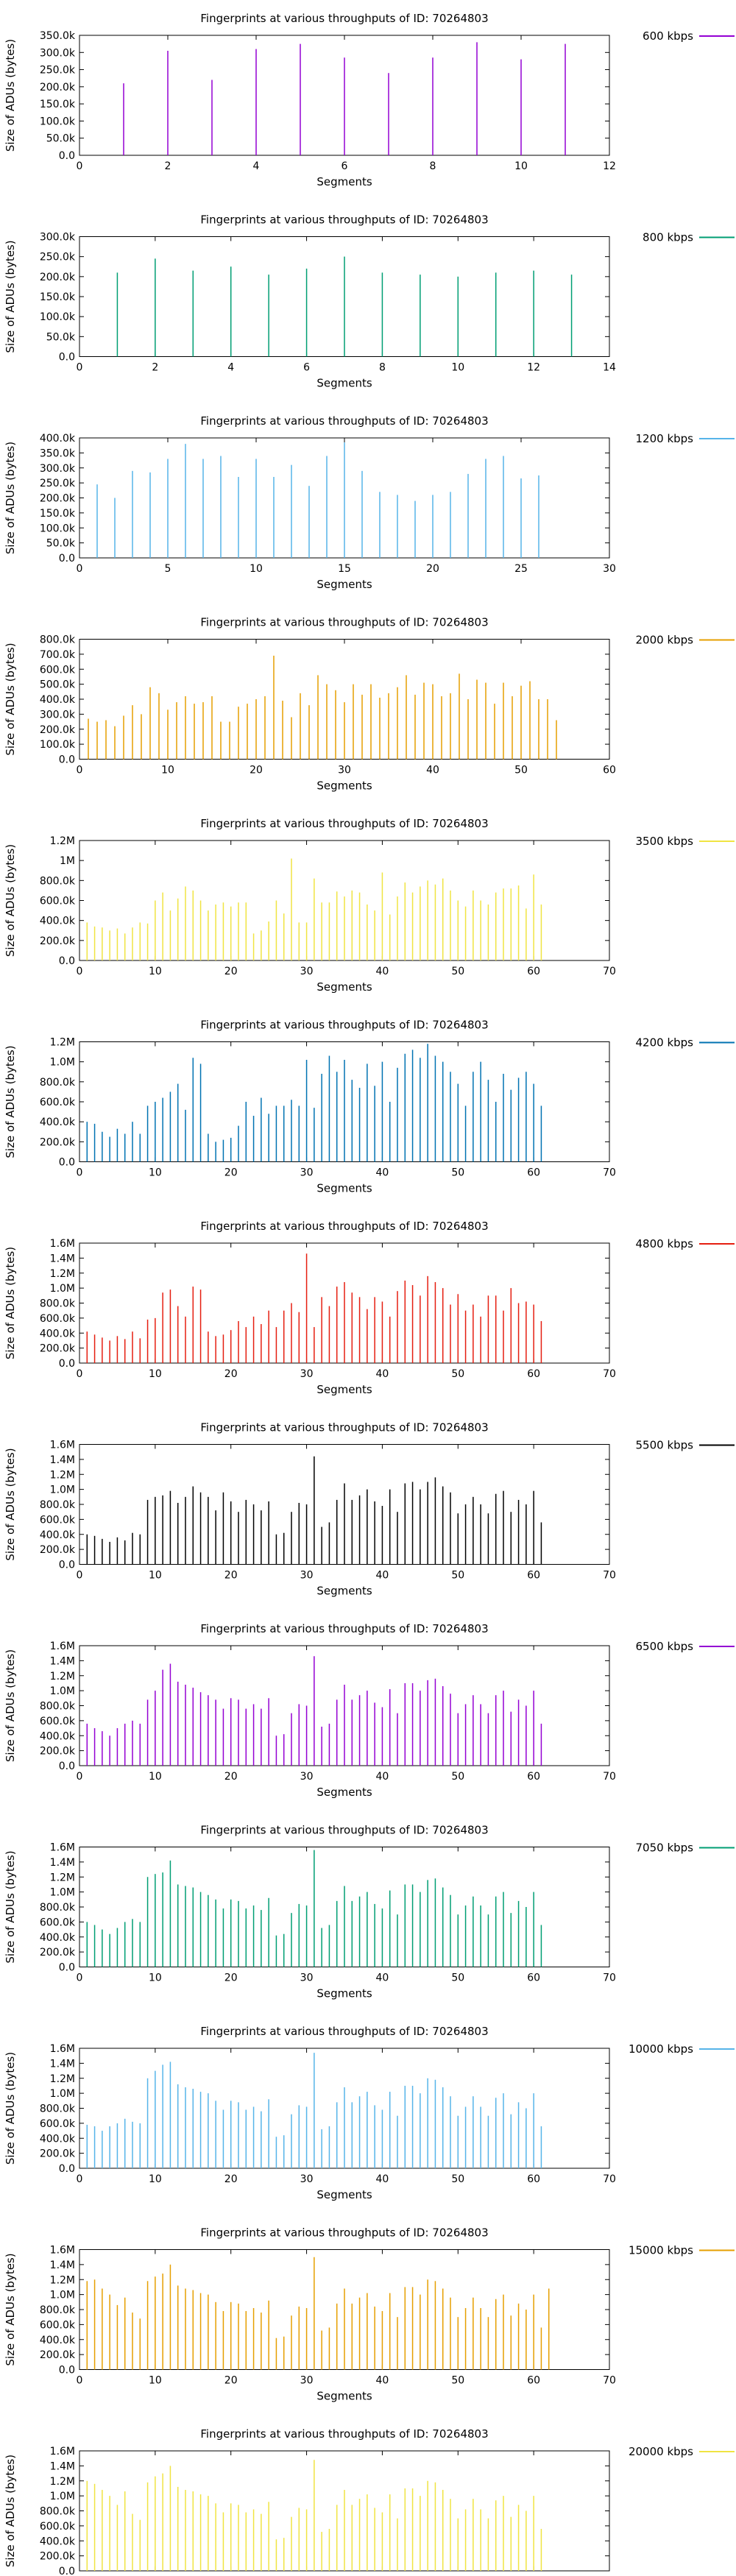 The image size is (736, 2576). I want to click on legend-label: 5500 kbps, so click(665, 1445).